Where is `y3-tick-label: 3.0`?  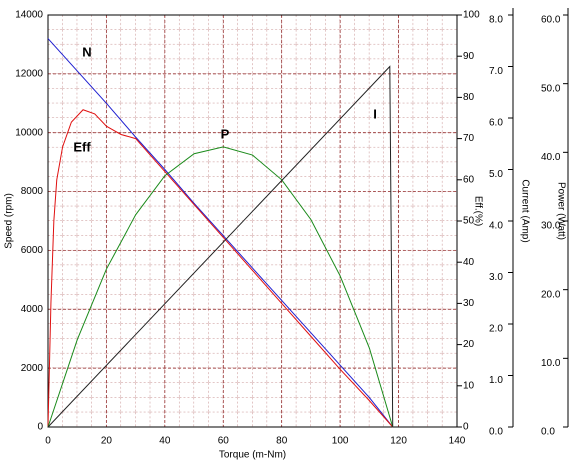
y3-tick-label: 3.0 is located at coordinates (496, 277).